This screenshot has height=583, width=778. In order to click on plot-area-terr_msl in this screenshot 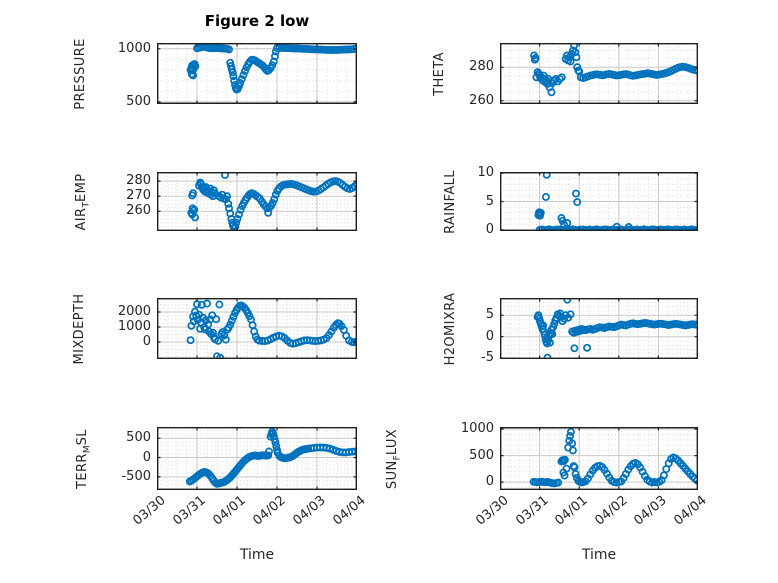, I will do `click(257, 458)`.